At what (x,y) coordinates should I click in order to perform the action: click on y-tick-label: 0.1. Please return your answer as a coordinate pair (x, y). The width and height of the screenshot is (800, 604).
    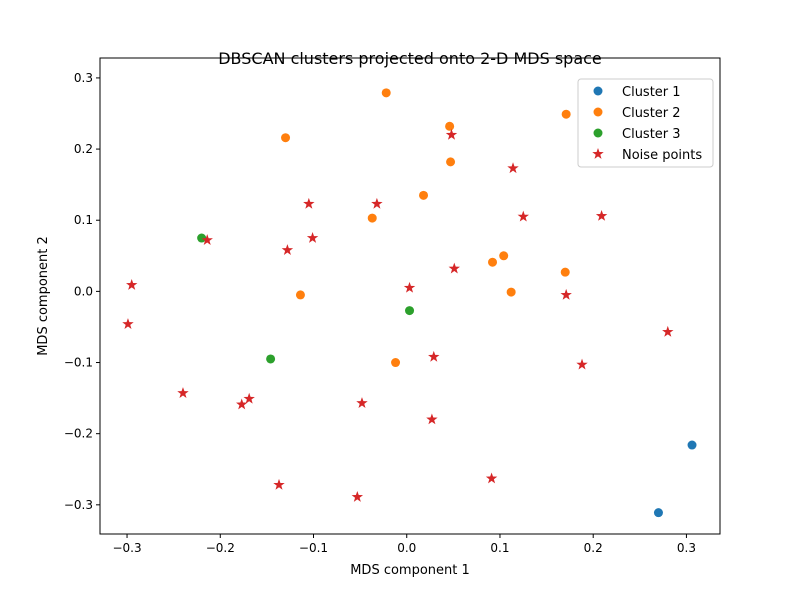
    Looking at the image, I should click on (83, 220).